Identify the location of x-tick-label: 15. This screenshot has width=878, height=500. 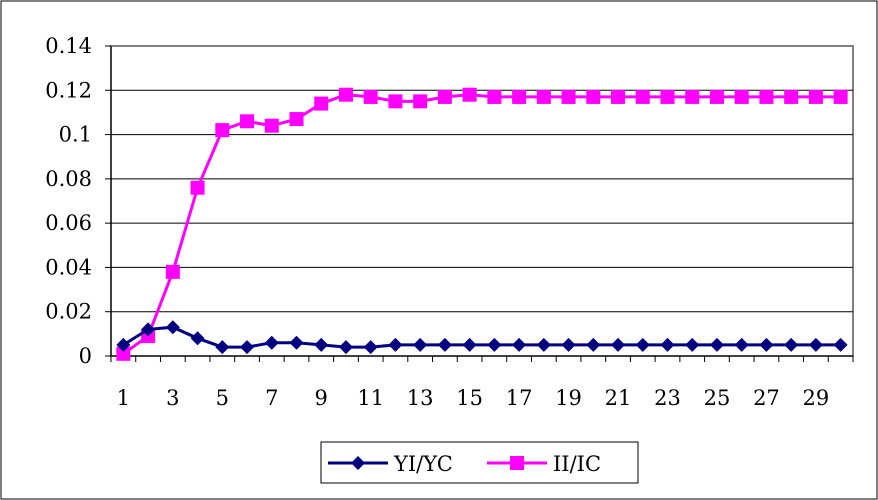
(469, 398).